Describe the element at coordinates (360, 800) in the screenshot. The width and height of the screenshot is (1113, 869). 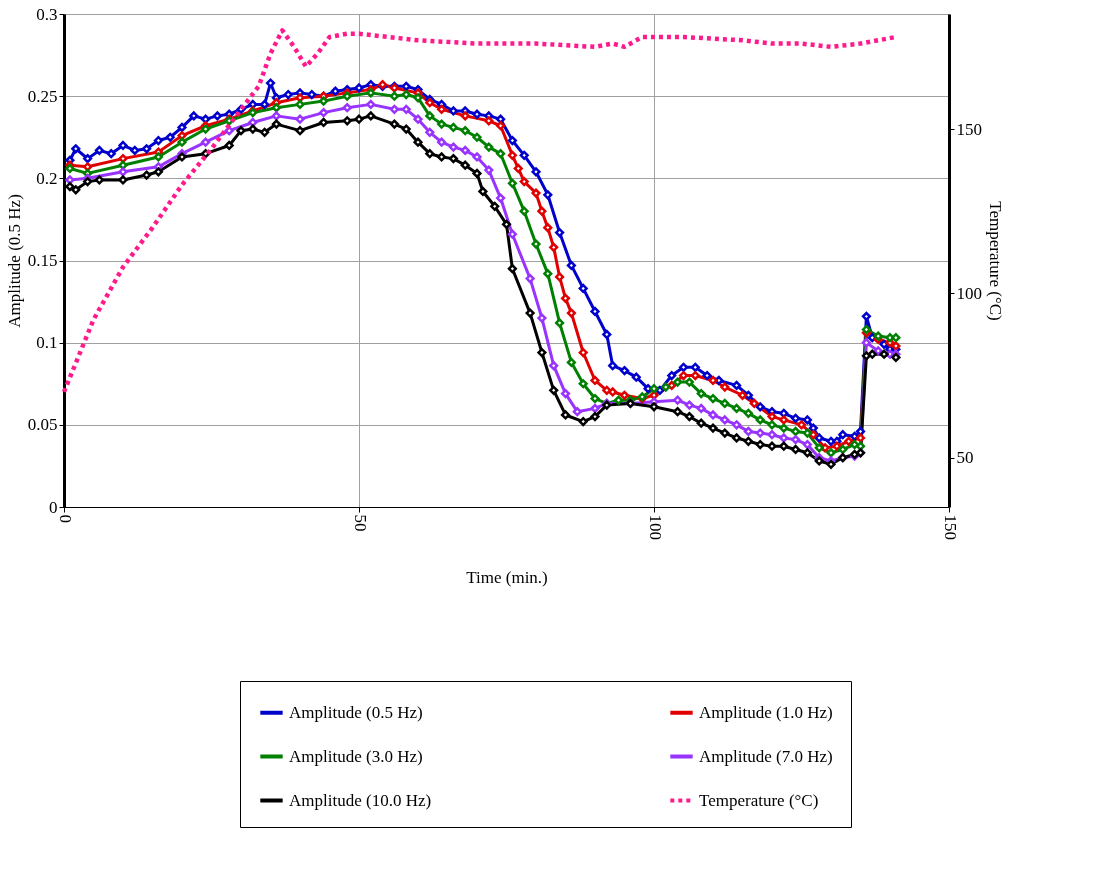
I see `legend-label: Amplitude (10.0 Hz)` at that location.